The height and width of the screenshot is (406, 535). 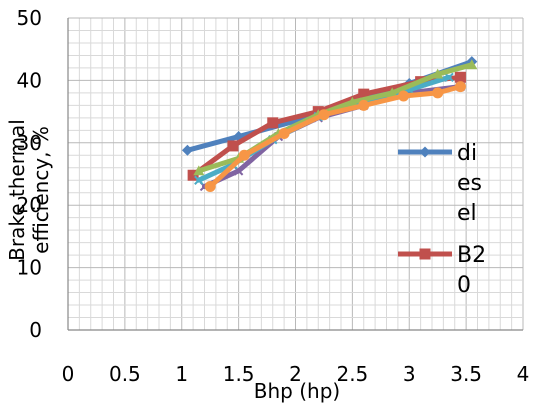 I want to click on y-axis-title: Brake thermal efficiency, %, so click(x=29, y=190).